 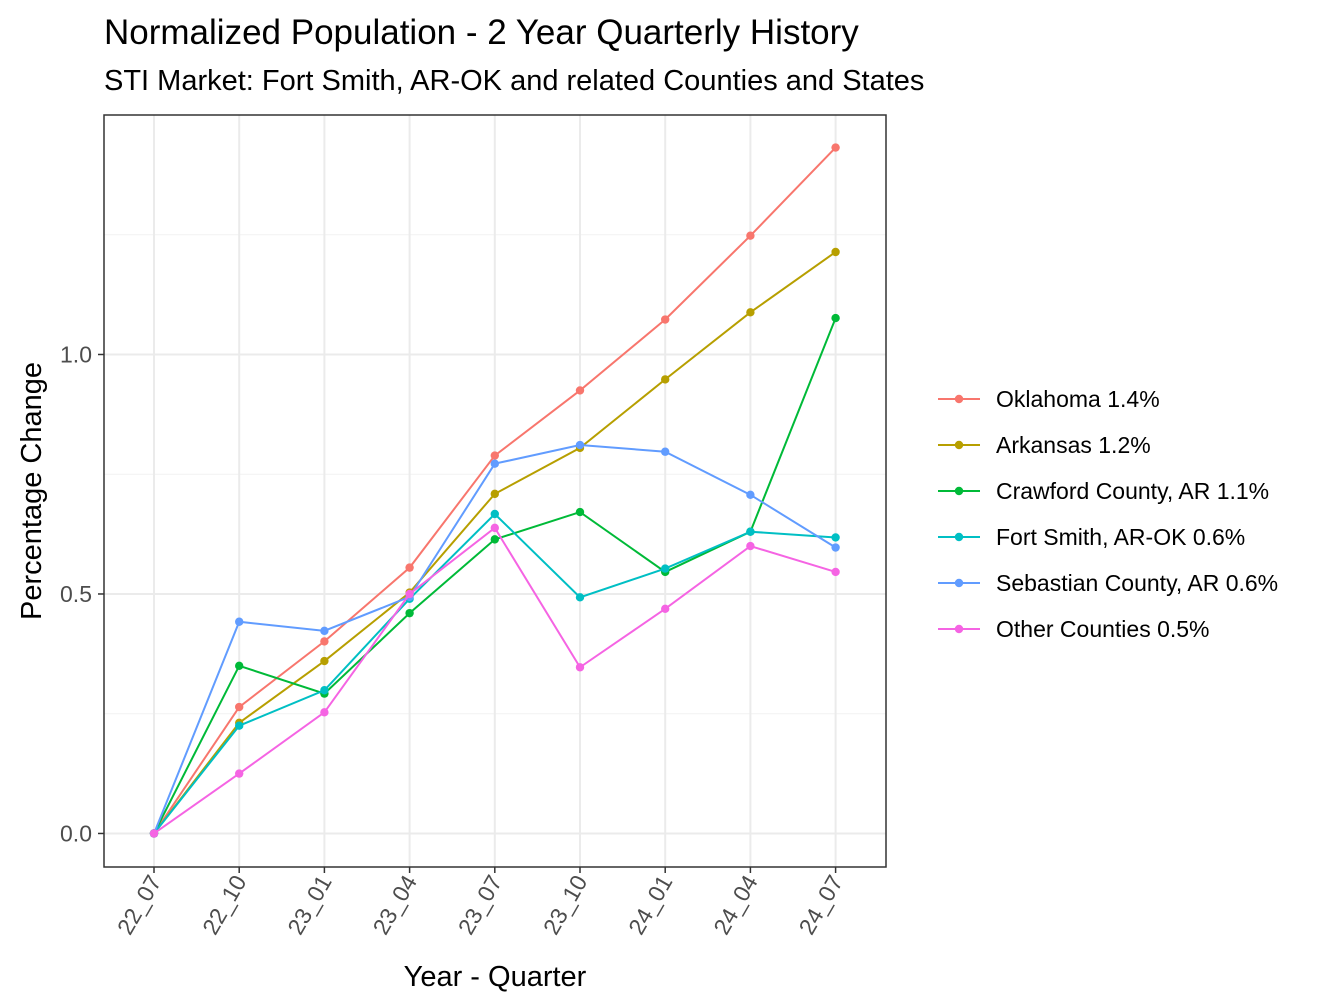 I want to click on legend-label: Oklahoma 1.4%, so click(x=1078, y=399).